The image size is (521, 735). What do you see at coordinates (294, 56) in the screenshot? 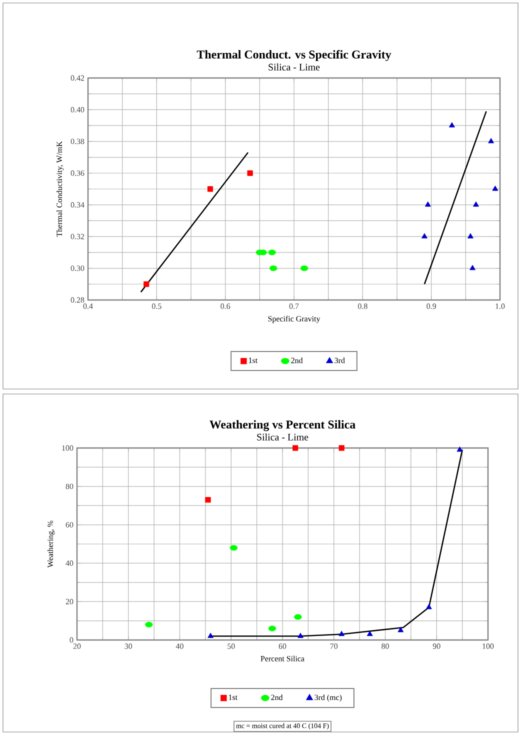
I see `chart-title: Thermal Conduct. vs Specific Gravity` at bounding box center [294, 56].